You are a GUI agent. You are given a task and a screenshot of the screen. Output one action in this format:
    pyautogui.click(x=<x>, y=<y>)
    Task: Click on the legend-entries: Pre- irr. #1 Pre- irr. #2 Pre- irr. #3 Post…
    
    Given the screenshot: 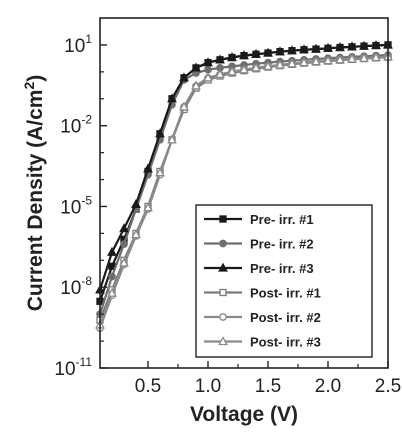 What is the action you would take?
    pyautogui.click(x=262, y=281)
    